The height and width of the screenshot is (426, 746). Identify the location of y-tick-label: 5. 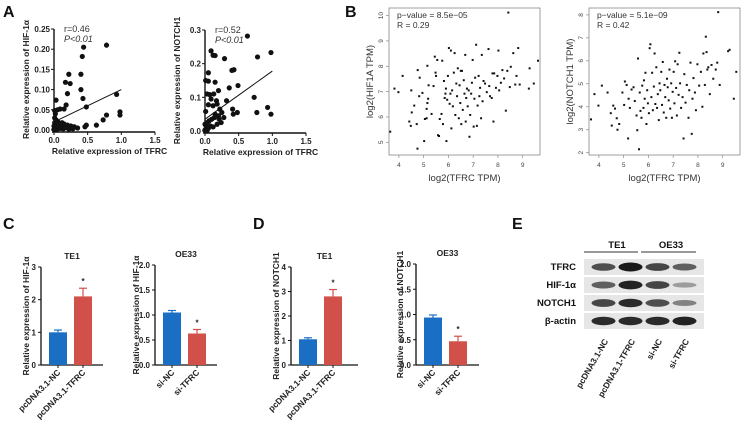
(381, 142).